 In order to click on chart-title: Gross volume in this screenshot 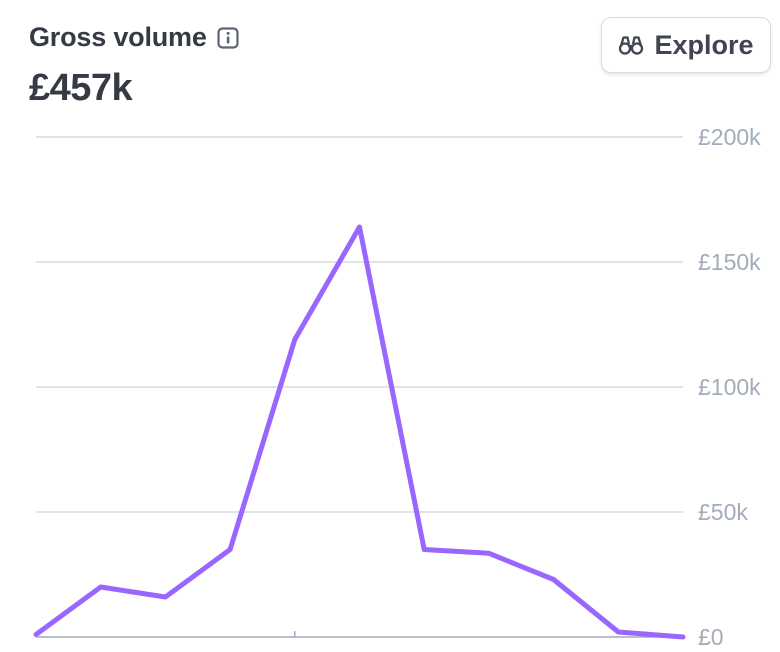, I will do `click(118, 37)`.